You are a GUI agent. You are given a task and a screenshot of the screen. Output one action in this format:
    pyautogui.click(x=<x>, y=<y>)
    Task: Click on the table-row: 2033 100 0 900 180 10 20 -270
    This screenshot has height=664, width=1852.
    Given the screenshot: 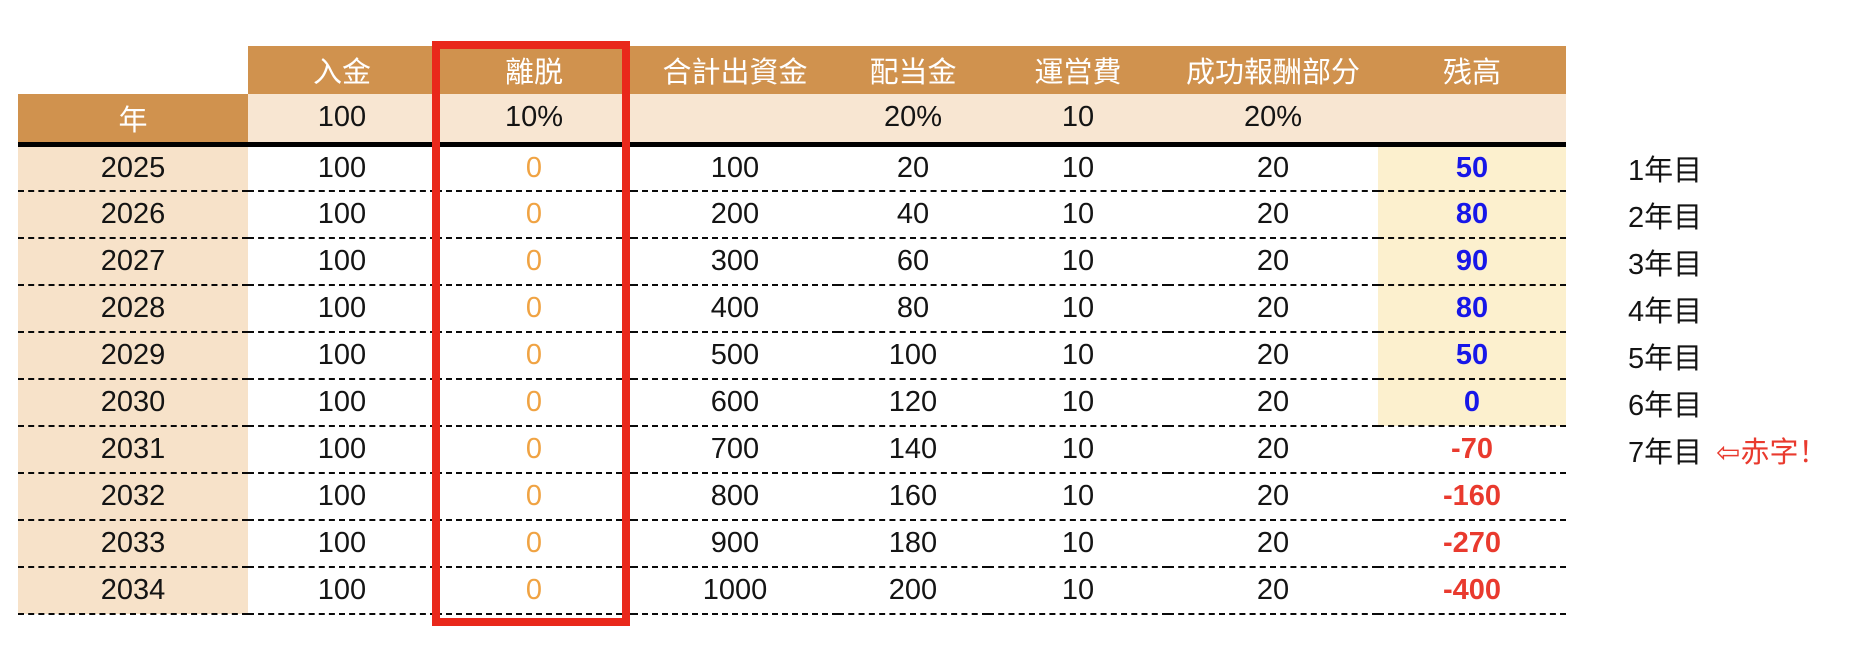 What is the action you would take?
    pyautogui.click(x=935, y=544)
    